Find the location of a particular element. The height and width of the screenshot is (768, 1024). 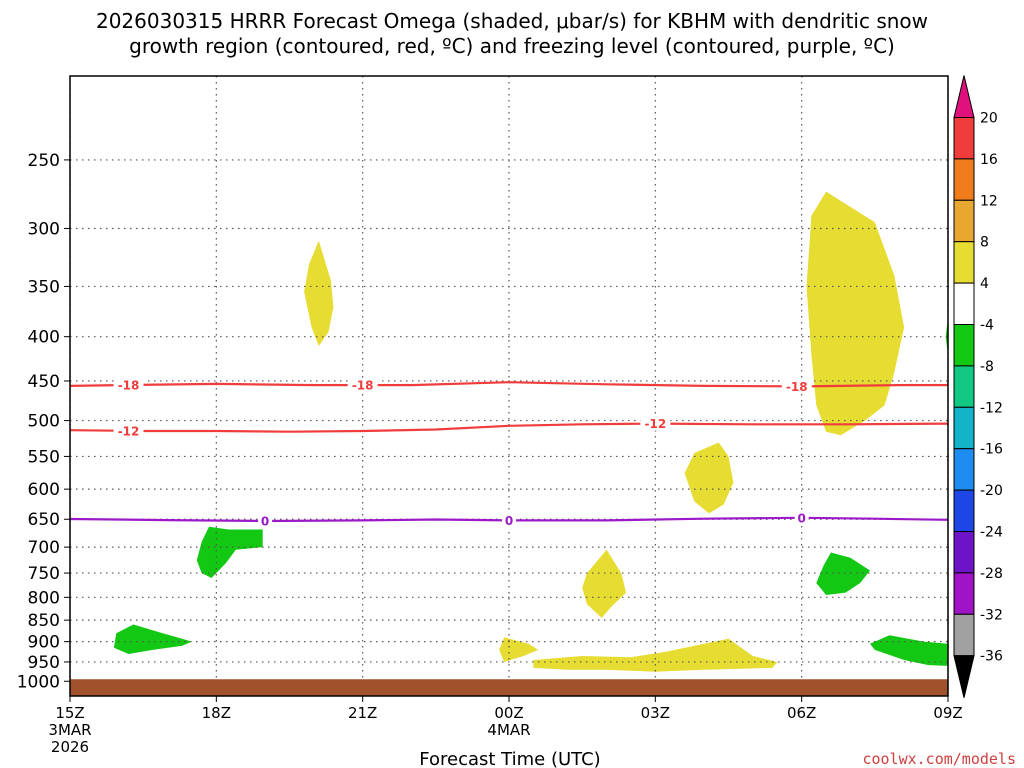

y-tick-label-900: 900 is located at coordinates (44, 643).